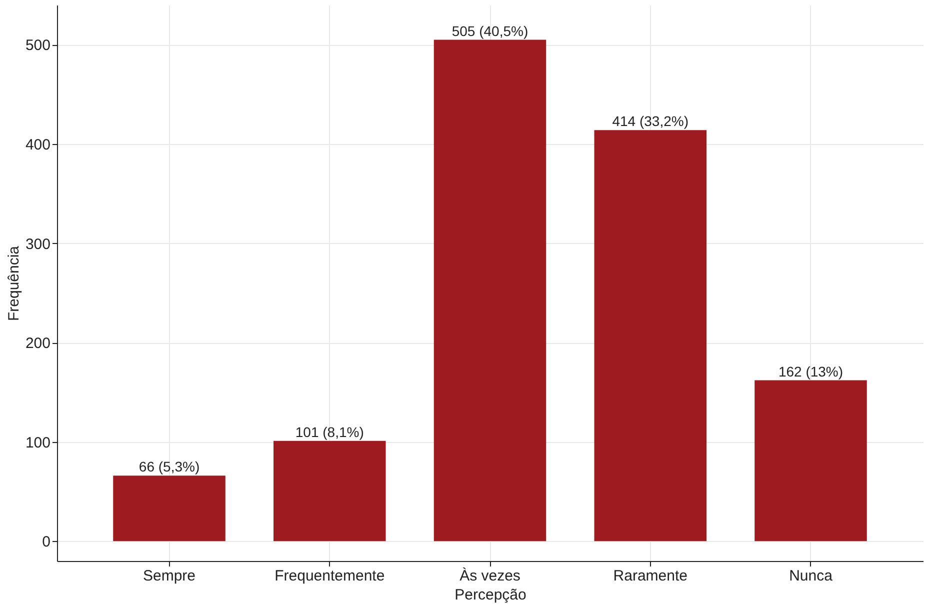 This screenshot has height=607, width=928. Describe the element at coordinates (37, 443) in the screenshot. I see `y-tick-label: 100` at that location.